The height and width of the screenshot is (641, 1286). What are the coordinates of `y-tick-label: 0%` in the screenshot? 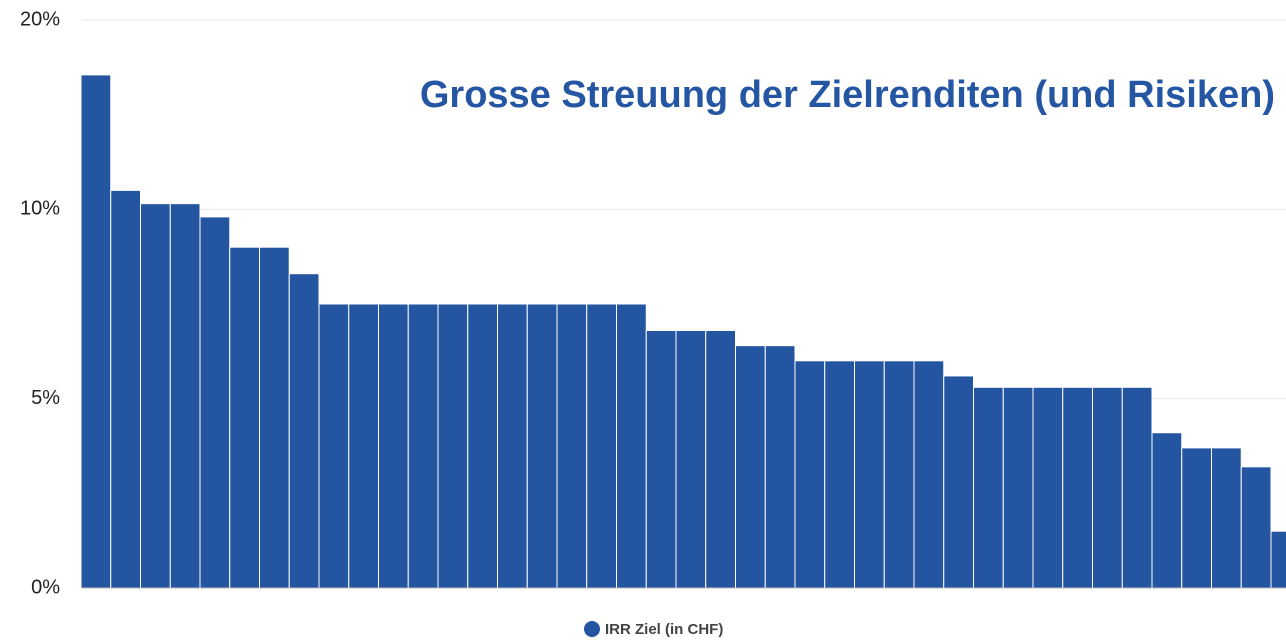 It's located at (45, 587).